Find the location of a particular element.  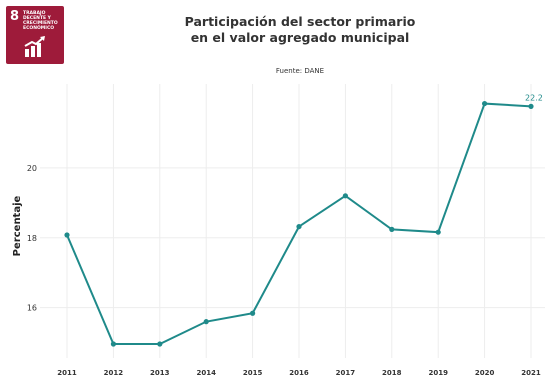

y-axis-label: Percentaje is located at coordinates (17, 225).